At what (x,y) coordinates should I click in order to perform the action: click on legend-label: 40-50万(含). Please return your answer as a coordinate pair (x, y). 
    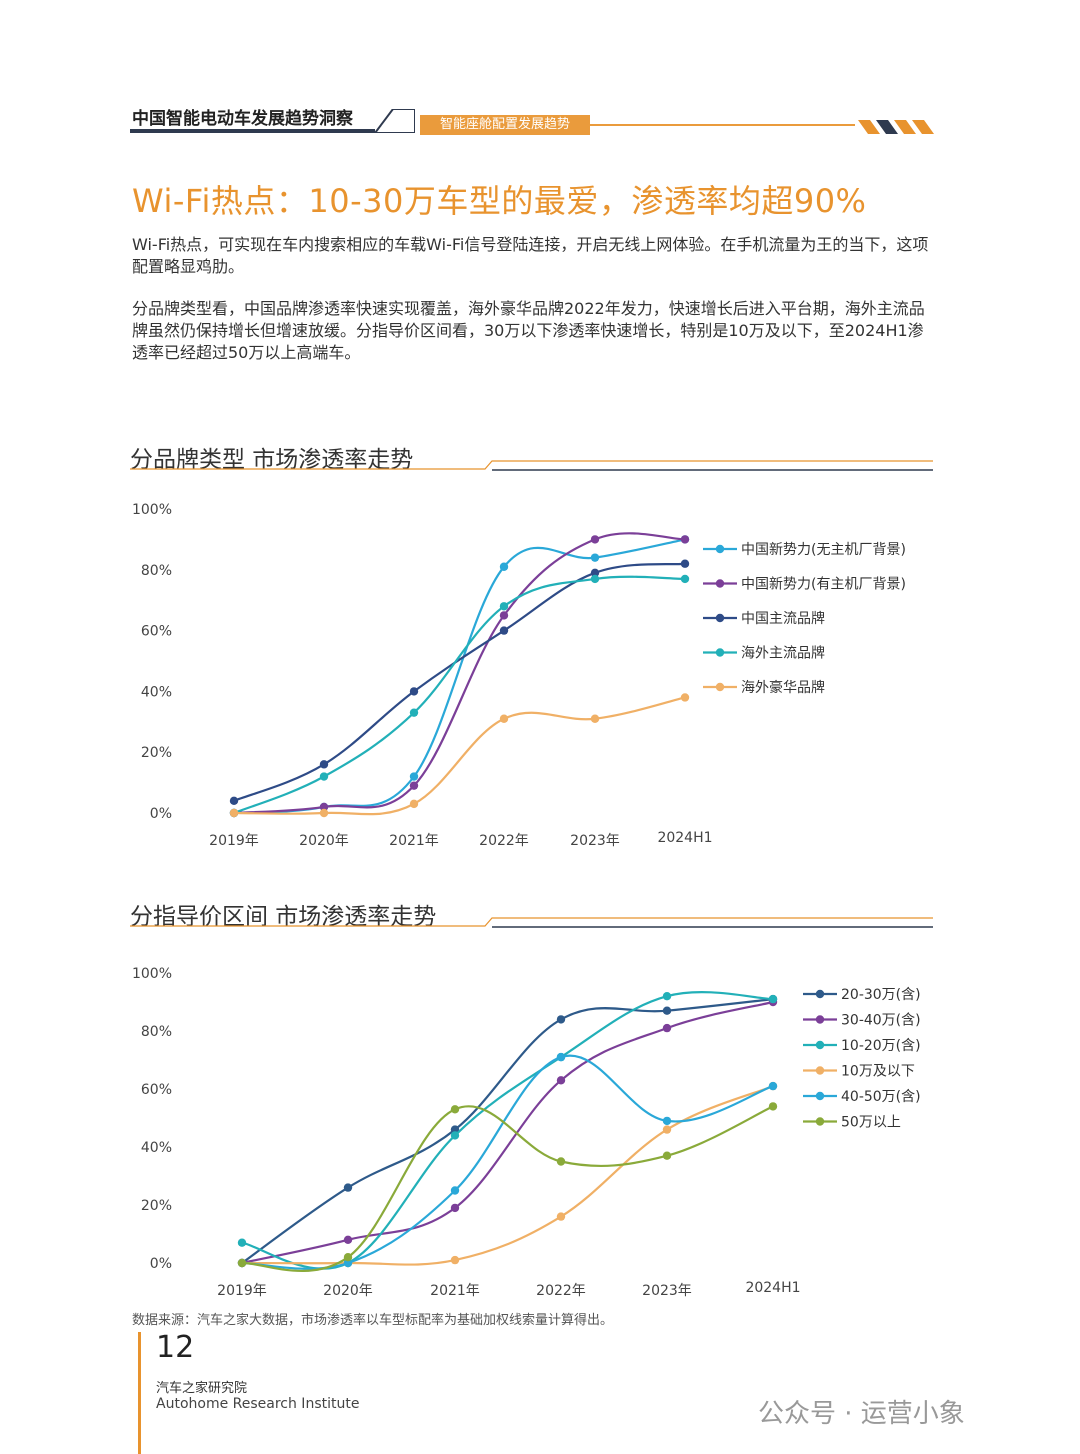
    Looking at the image, I should click on (881, 1097).